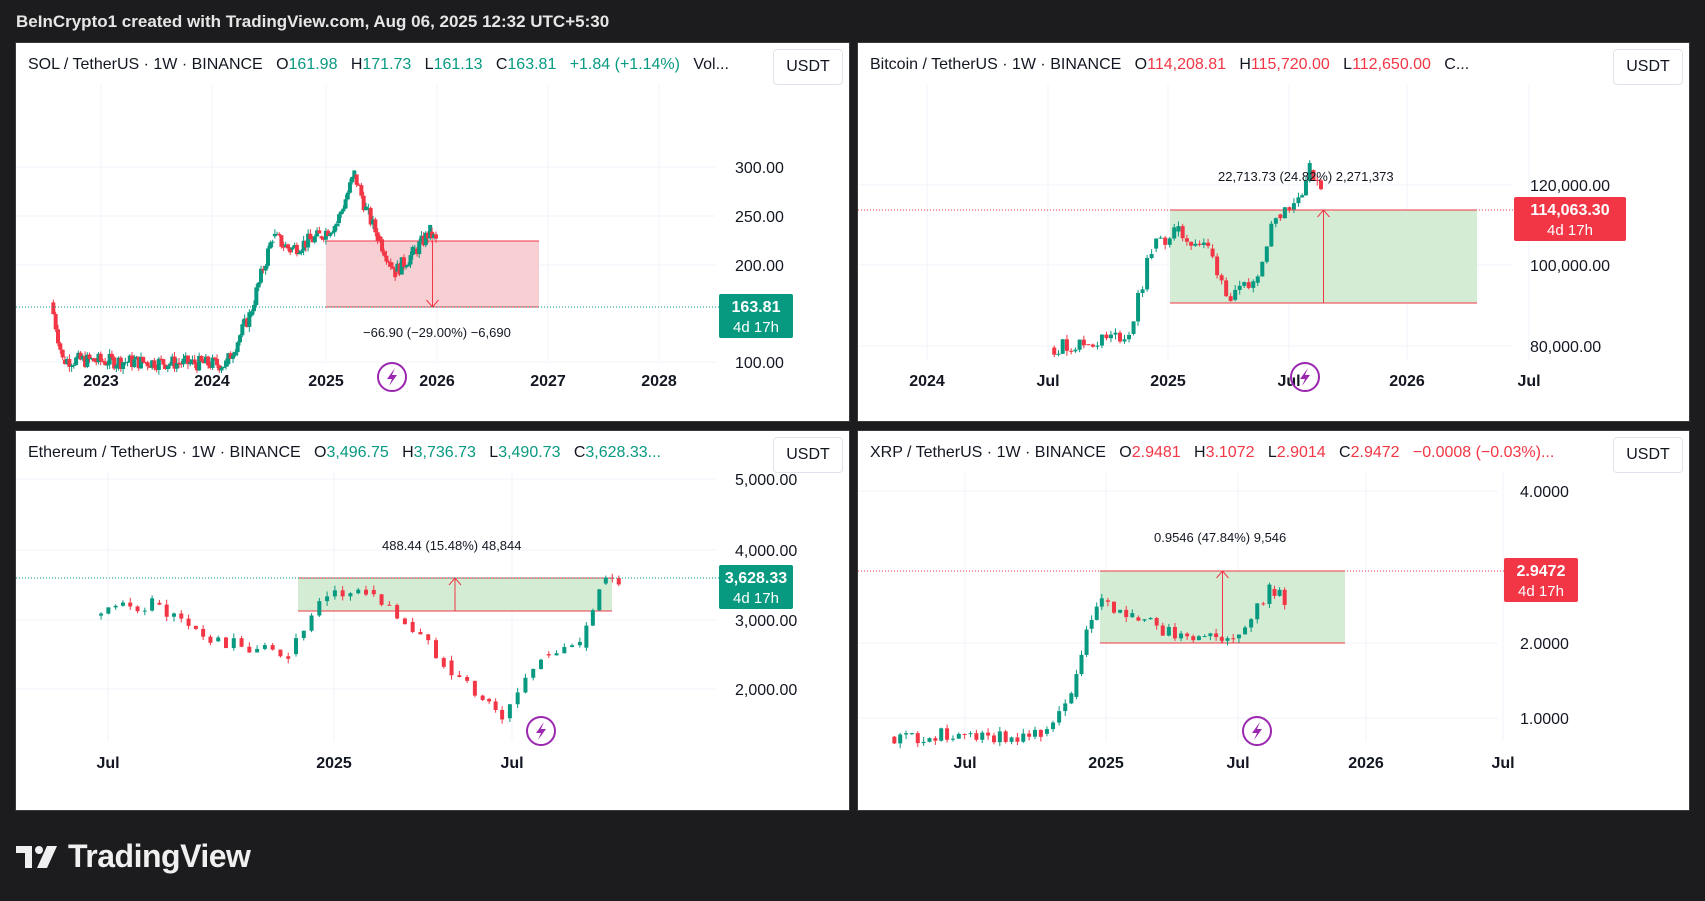 Image resolution: width=1705 pixels, height=901 pixels. What do you see at coordinates (548, 381) in the screenshot?
I see `x-tick-label: 2027` at bounding box center [548, 381].